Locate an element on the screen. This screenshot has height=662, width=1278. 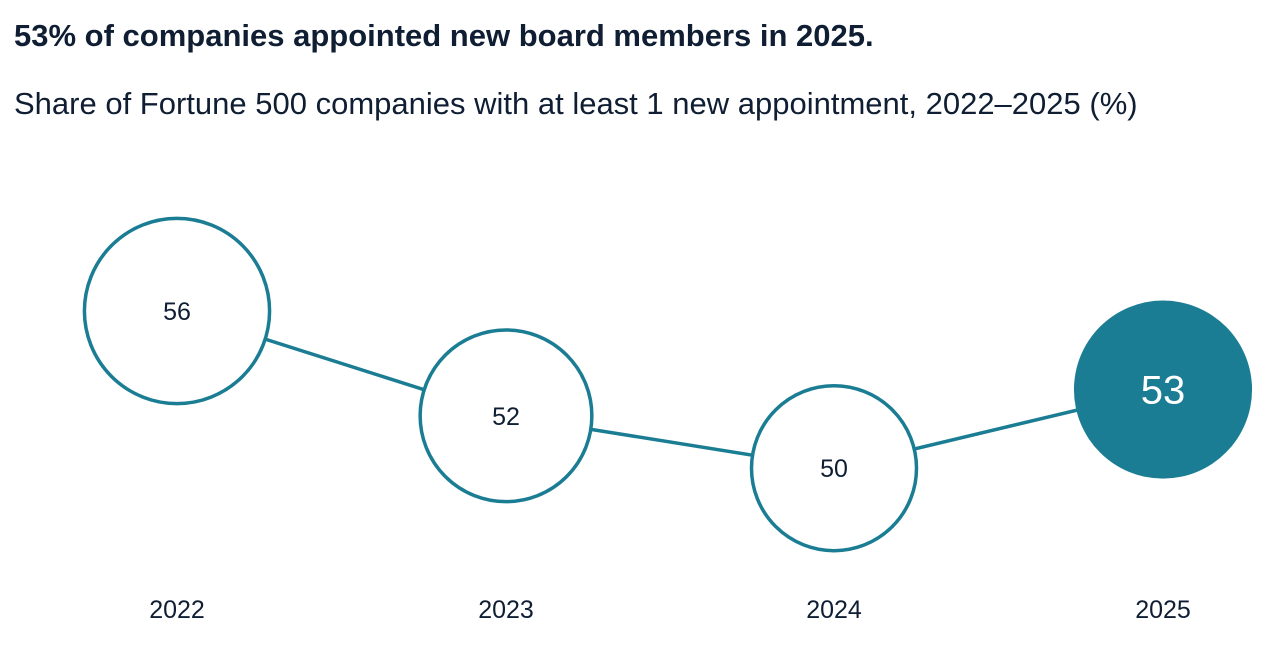
bubble-2023 is located at coordinates (506, 416).